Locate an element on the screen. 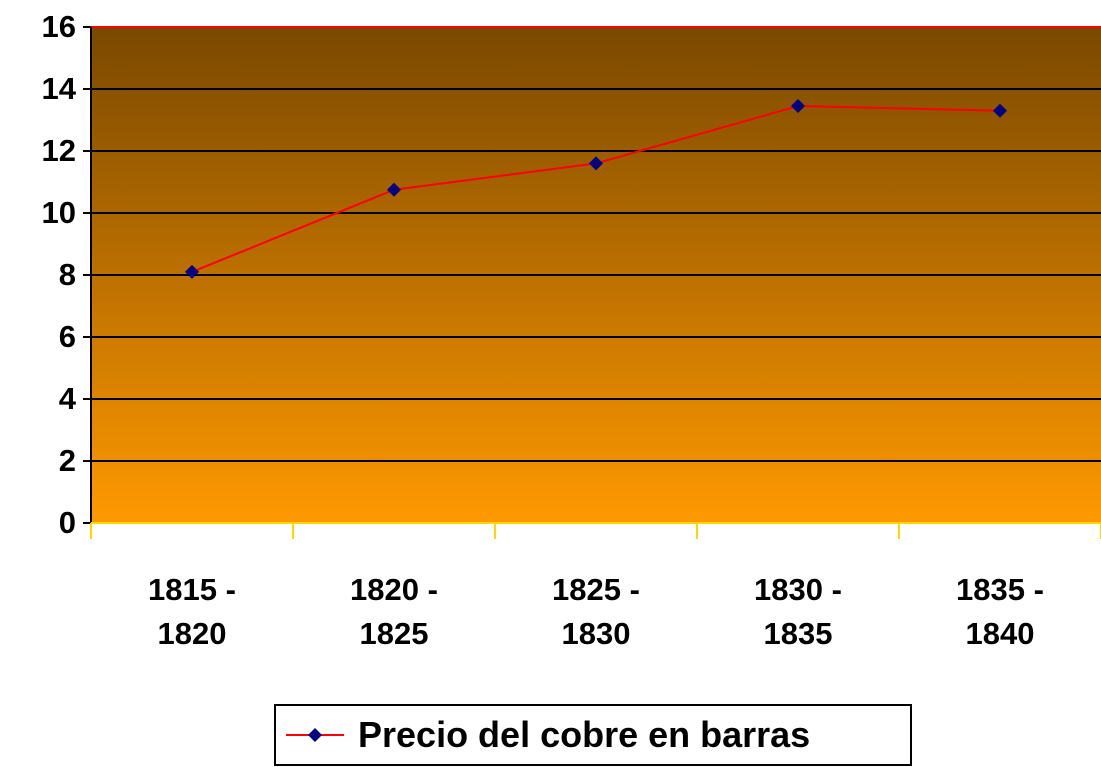  x-tick-label: 1830 - 1835 is located at coordinates (798, 611).